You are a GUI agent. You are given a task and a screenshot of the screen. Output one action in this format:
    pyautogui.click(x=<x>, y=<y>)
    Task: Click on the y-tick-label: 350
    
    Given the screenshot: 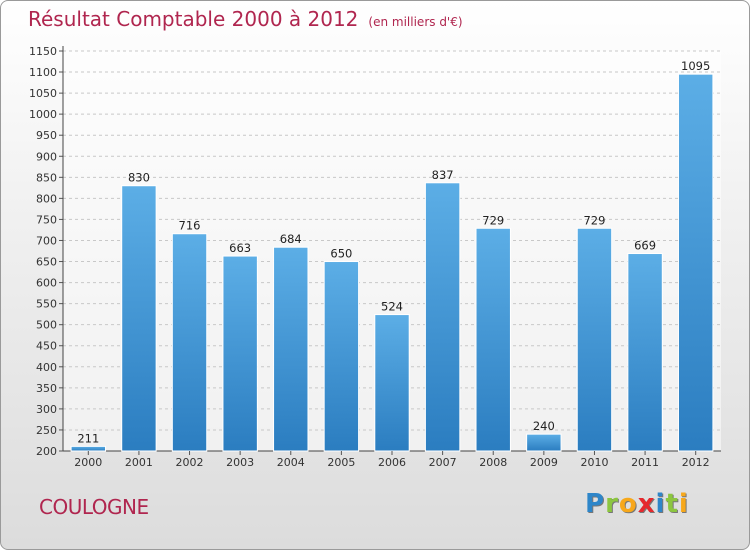 What is the action you would take?
    pyautogui.click(x=46, y=388)
    